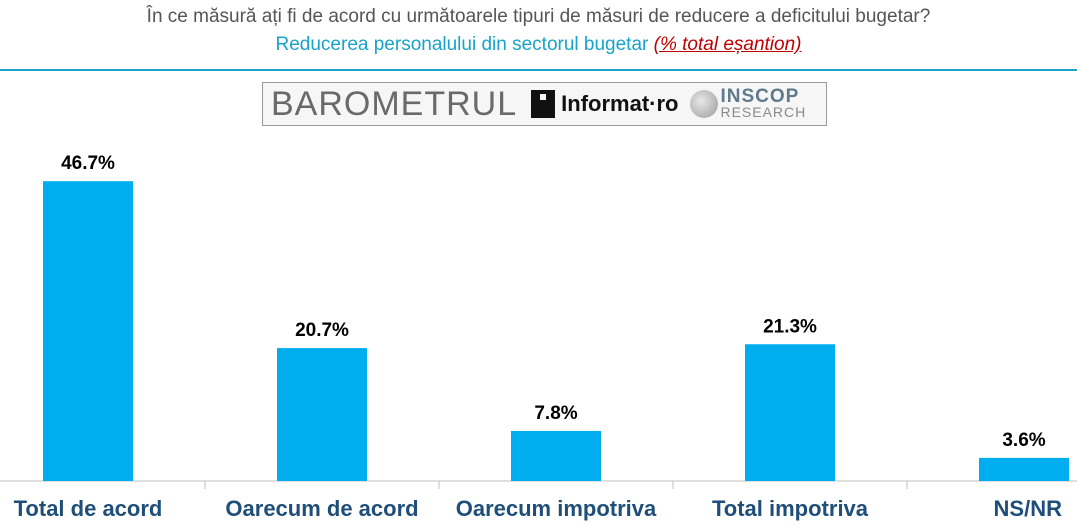 The image size is (1077, 530). Describe the element at coordinates (88, 508) in the screenshot. I see `category-label-1: Total de acord` at that location.